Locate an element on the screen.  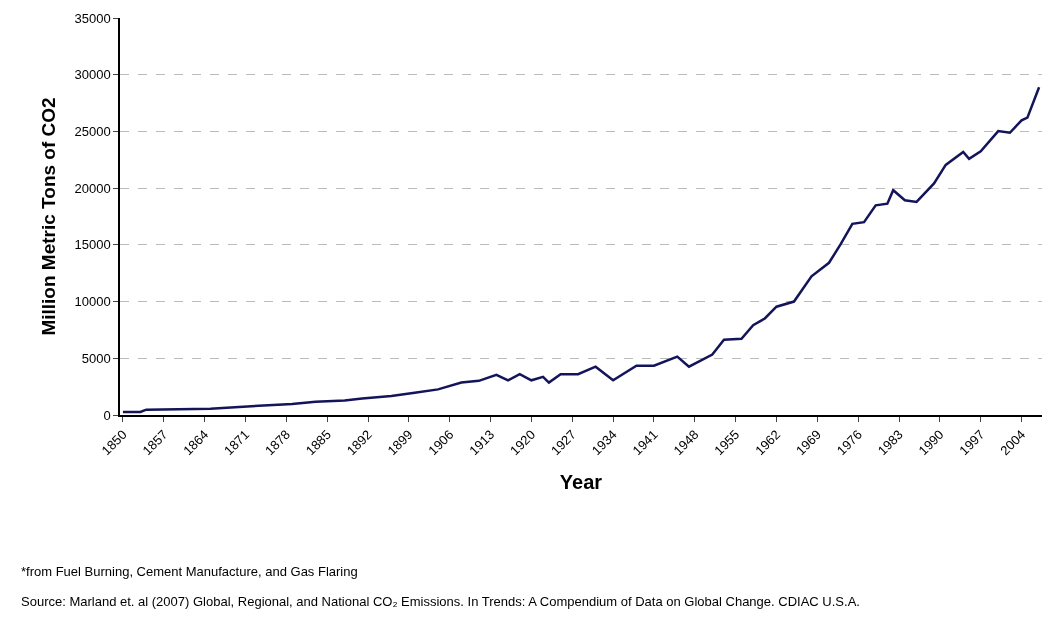
y-tick-label: 10000 is located at coordinates (92, 302).